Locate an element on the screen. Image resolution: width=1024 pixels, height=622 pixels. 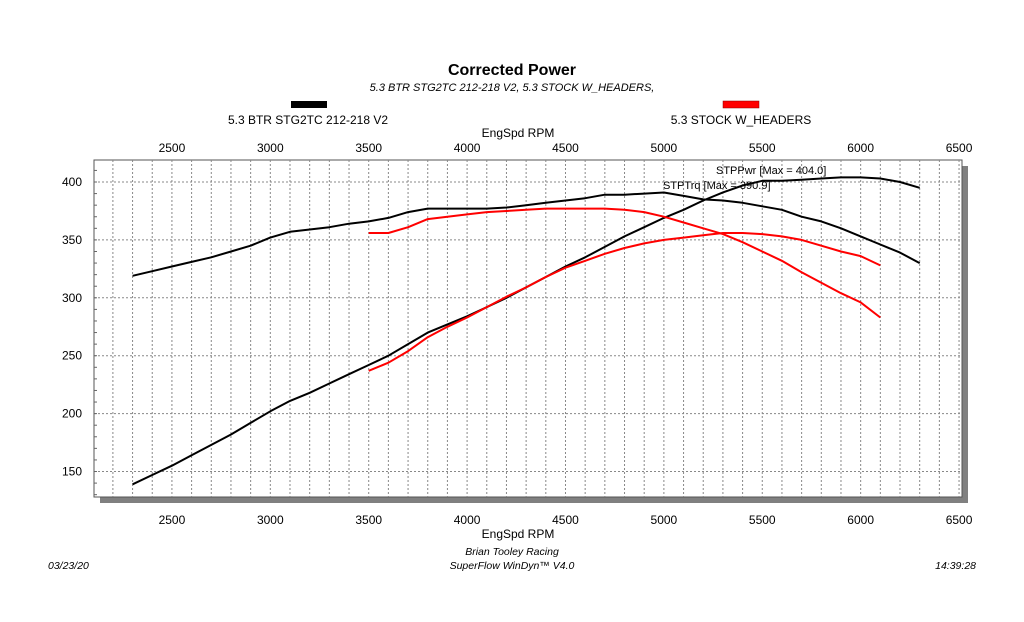
x-axis-label-bottom: EngSpd RPM is located at coordinates (518, 534).